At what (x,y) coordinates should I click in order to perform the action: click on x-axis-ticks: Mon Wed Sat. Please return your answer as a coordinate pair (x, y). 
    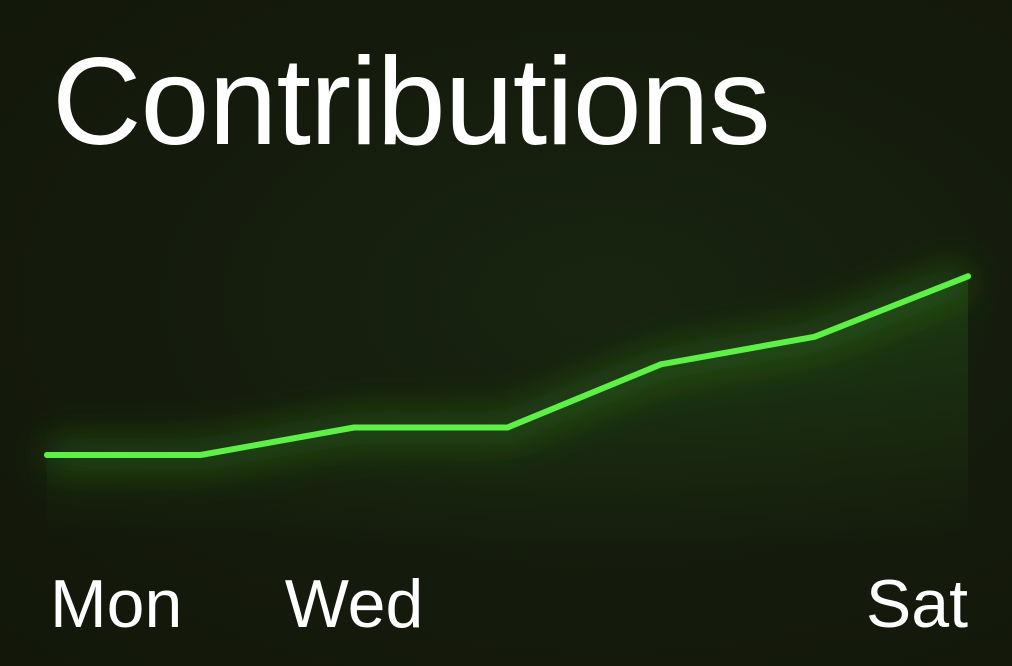
    Looking at the image, I should click on (509, 604).